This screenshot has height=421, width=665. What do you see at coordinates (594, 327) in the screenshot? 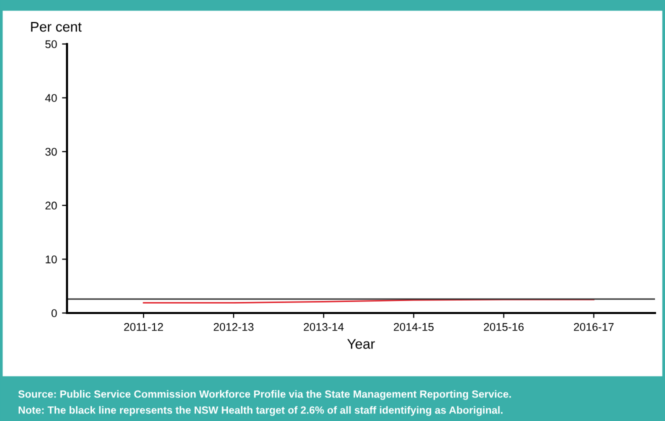
I see `x-tick-label: 2016-17` at bounding box center [594, 327].